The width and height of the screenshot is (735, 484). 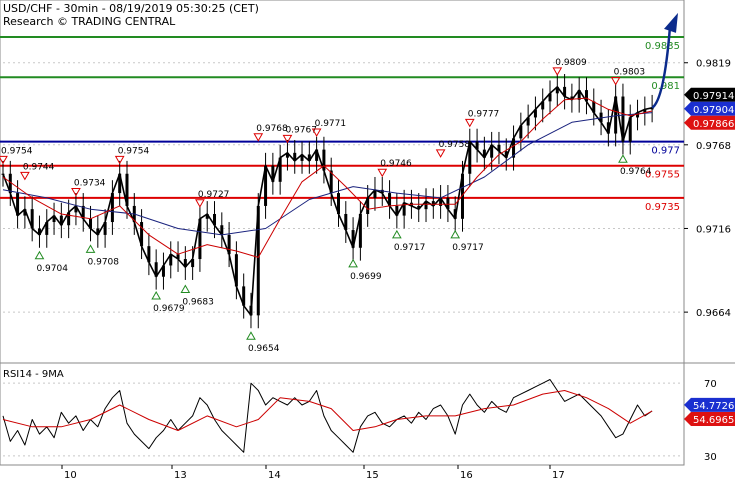 I want to click on low-marker-label: 0.9654, so click(x=264, y=349).